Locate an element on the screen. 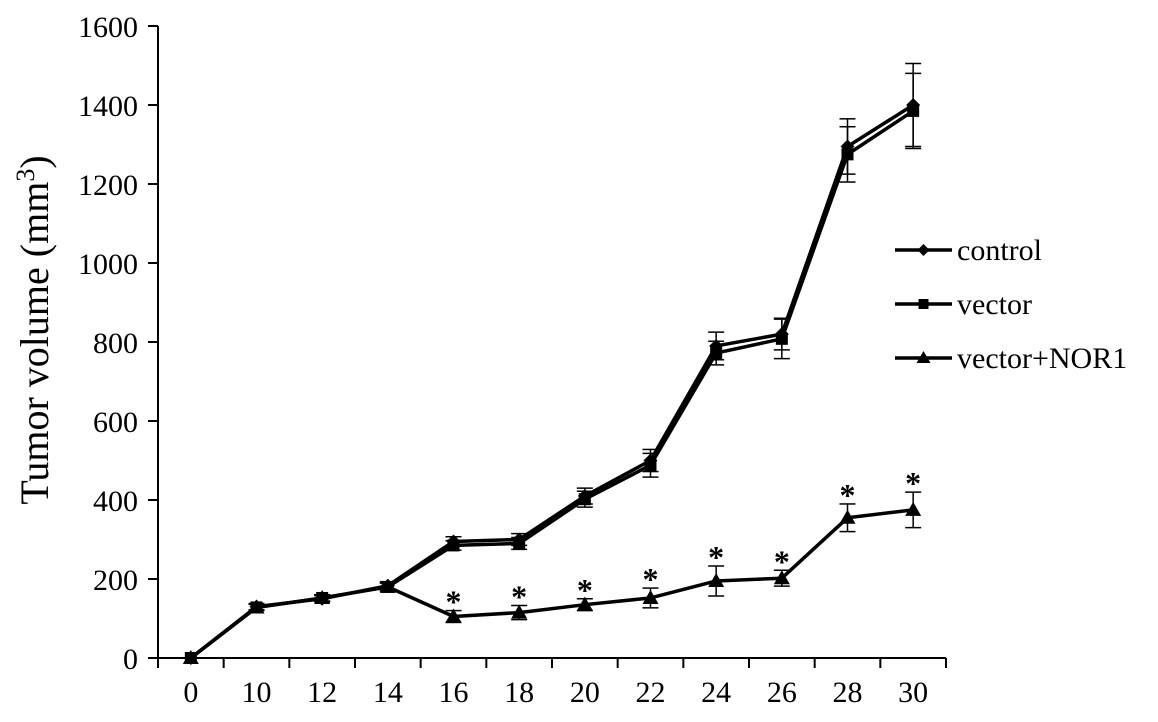  y-axis-label-superscript: 3 is located at coordinates (25, 175).